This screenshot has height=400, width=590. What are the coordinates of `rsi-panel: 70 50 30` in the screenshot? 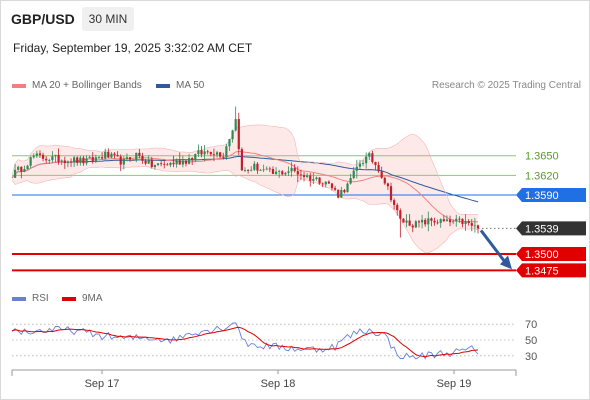 It's located at (274, 341).